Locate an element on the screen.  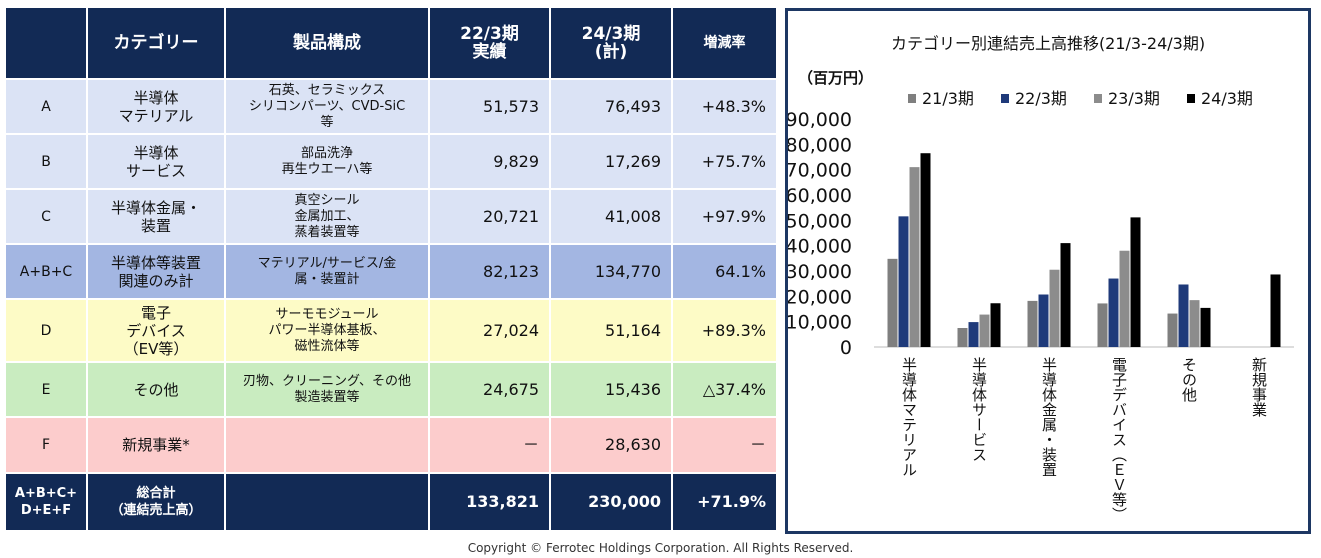
legend-label: 23/3期 is located at coordinates (1134, 98).